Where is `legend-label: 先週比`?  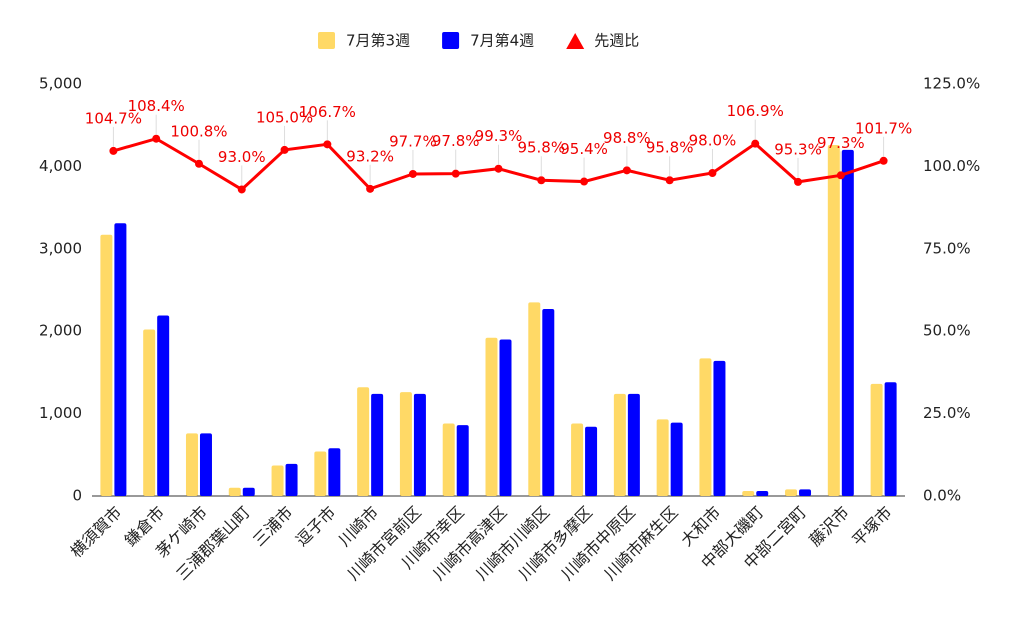
legend-label: 先週比 is located at coordinates (616, 41).